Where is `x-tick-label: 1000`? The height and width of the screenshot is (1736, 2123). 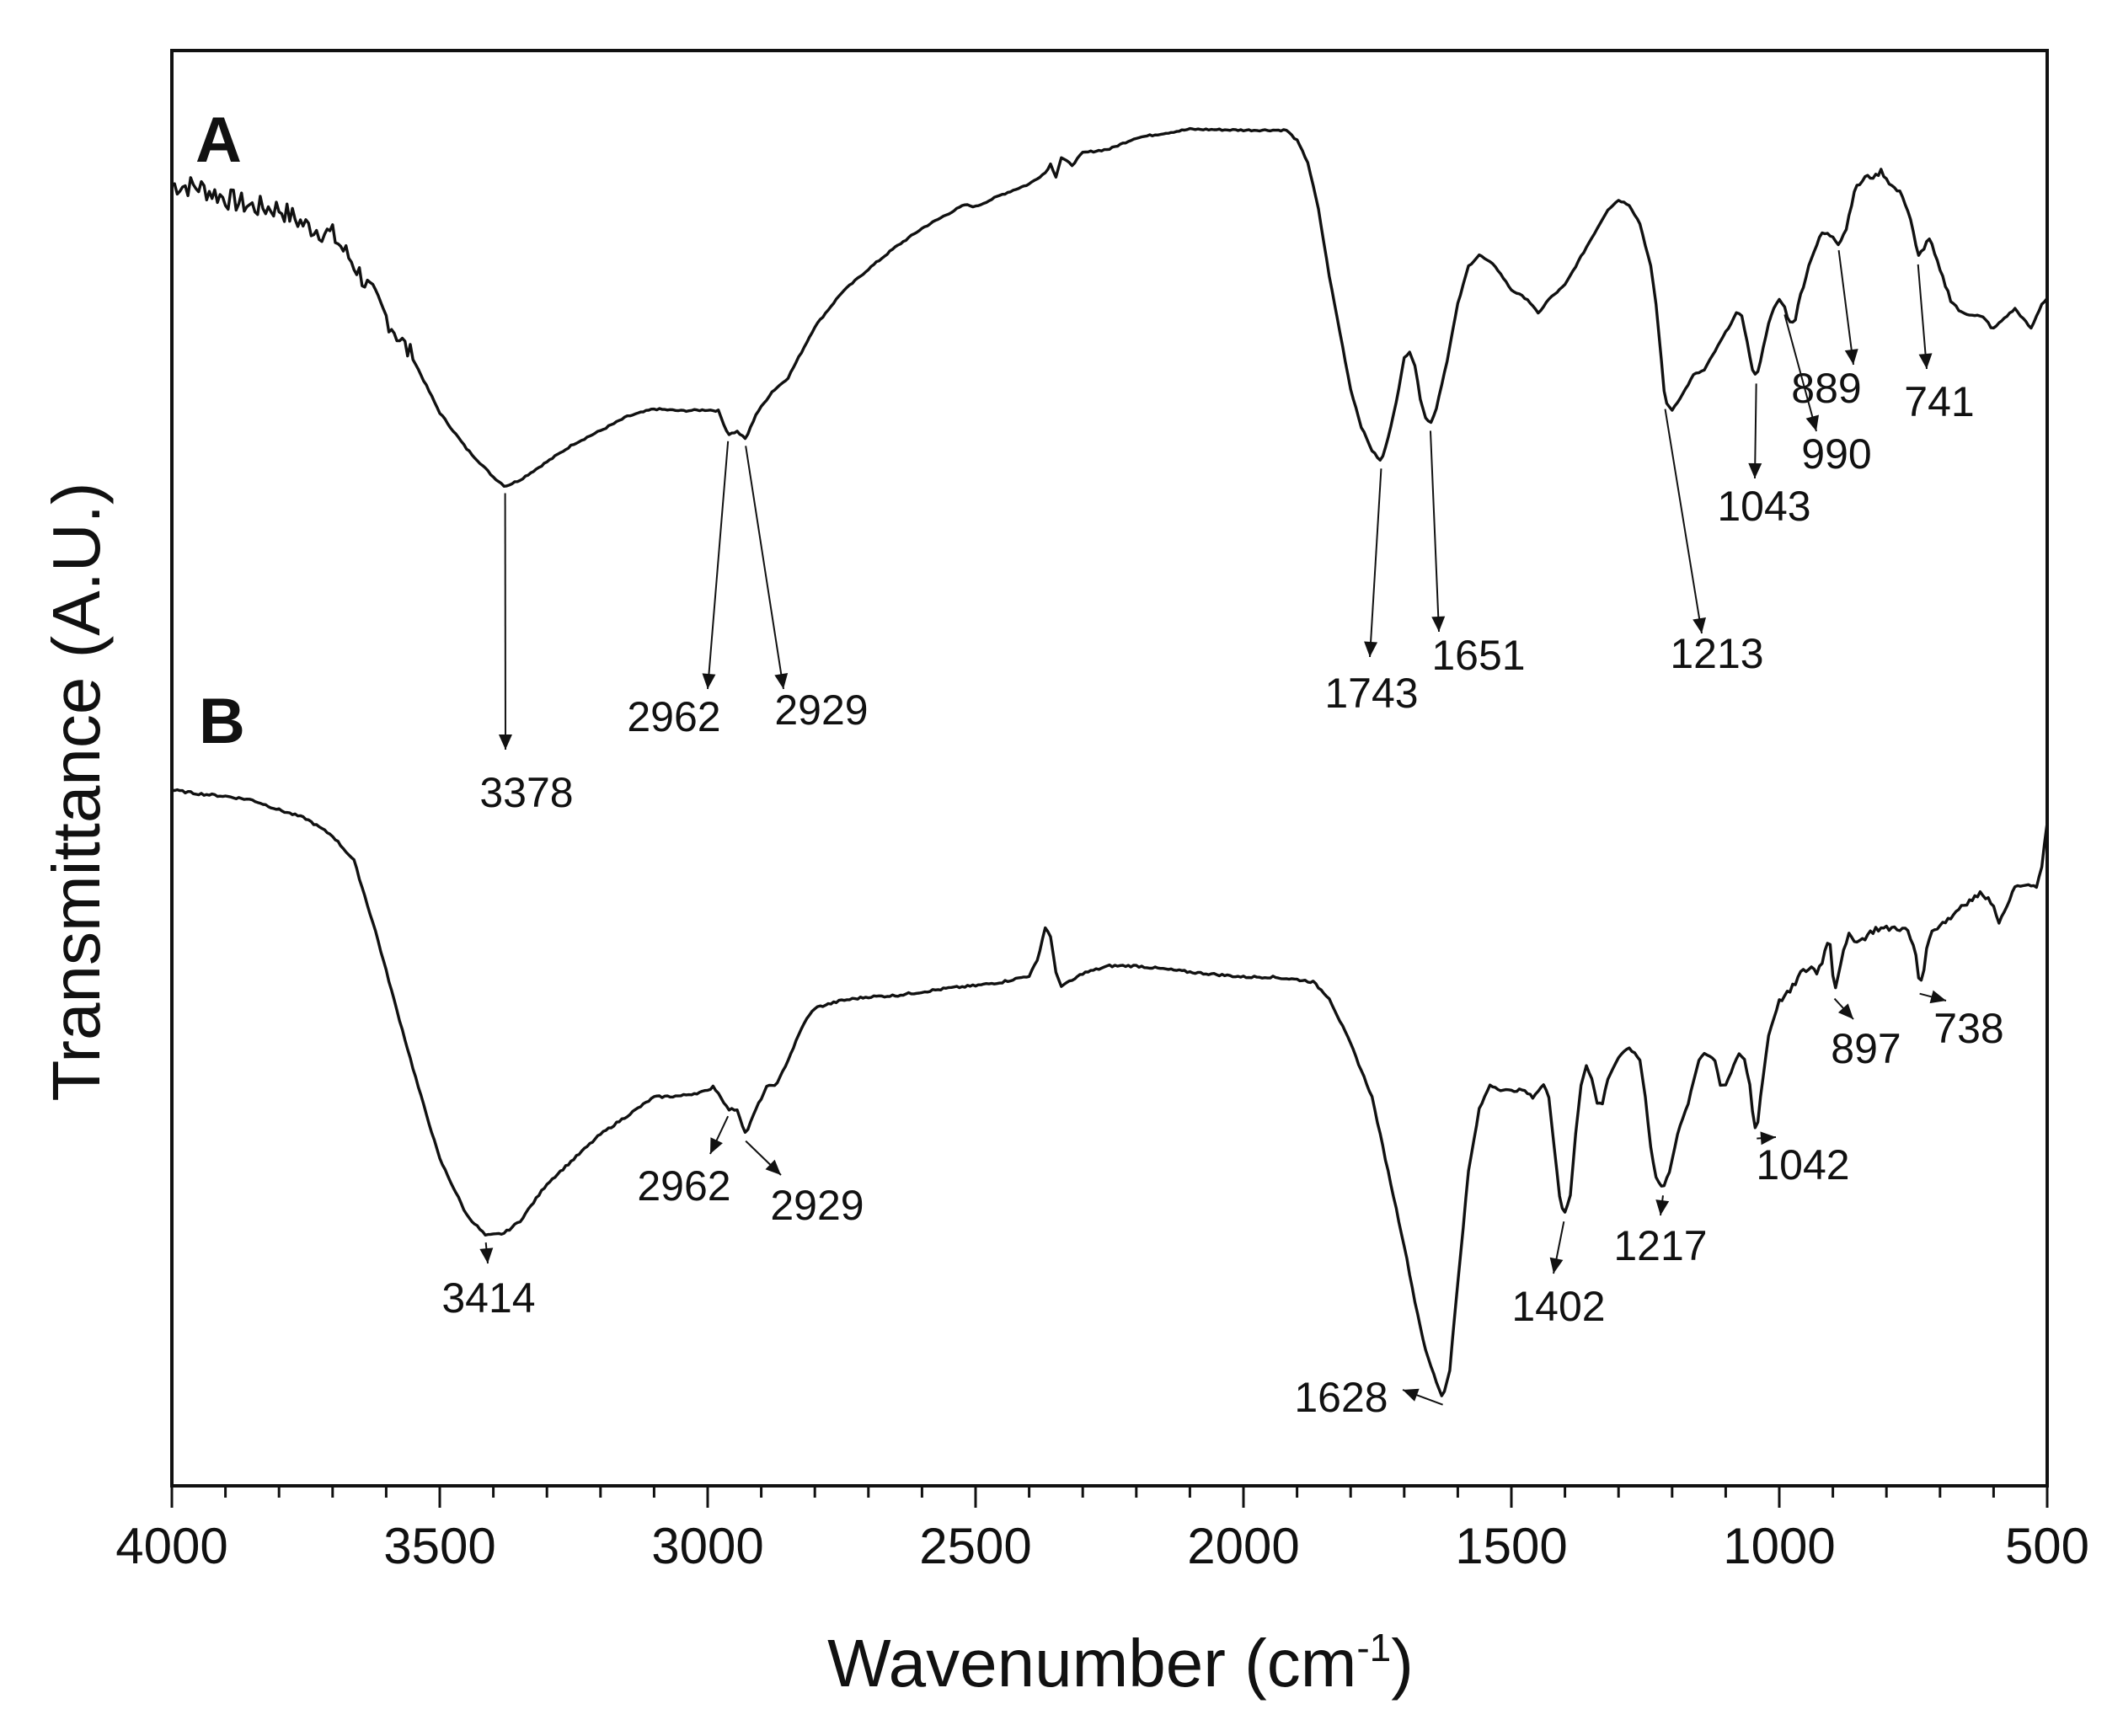 x-tick-label: 1000 is located at coordinates (1779, 1546).